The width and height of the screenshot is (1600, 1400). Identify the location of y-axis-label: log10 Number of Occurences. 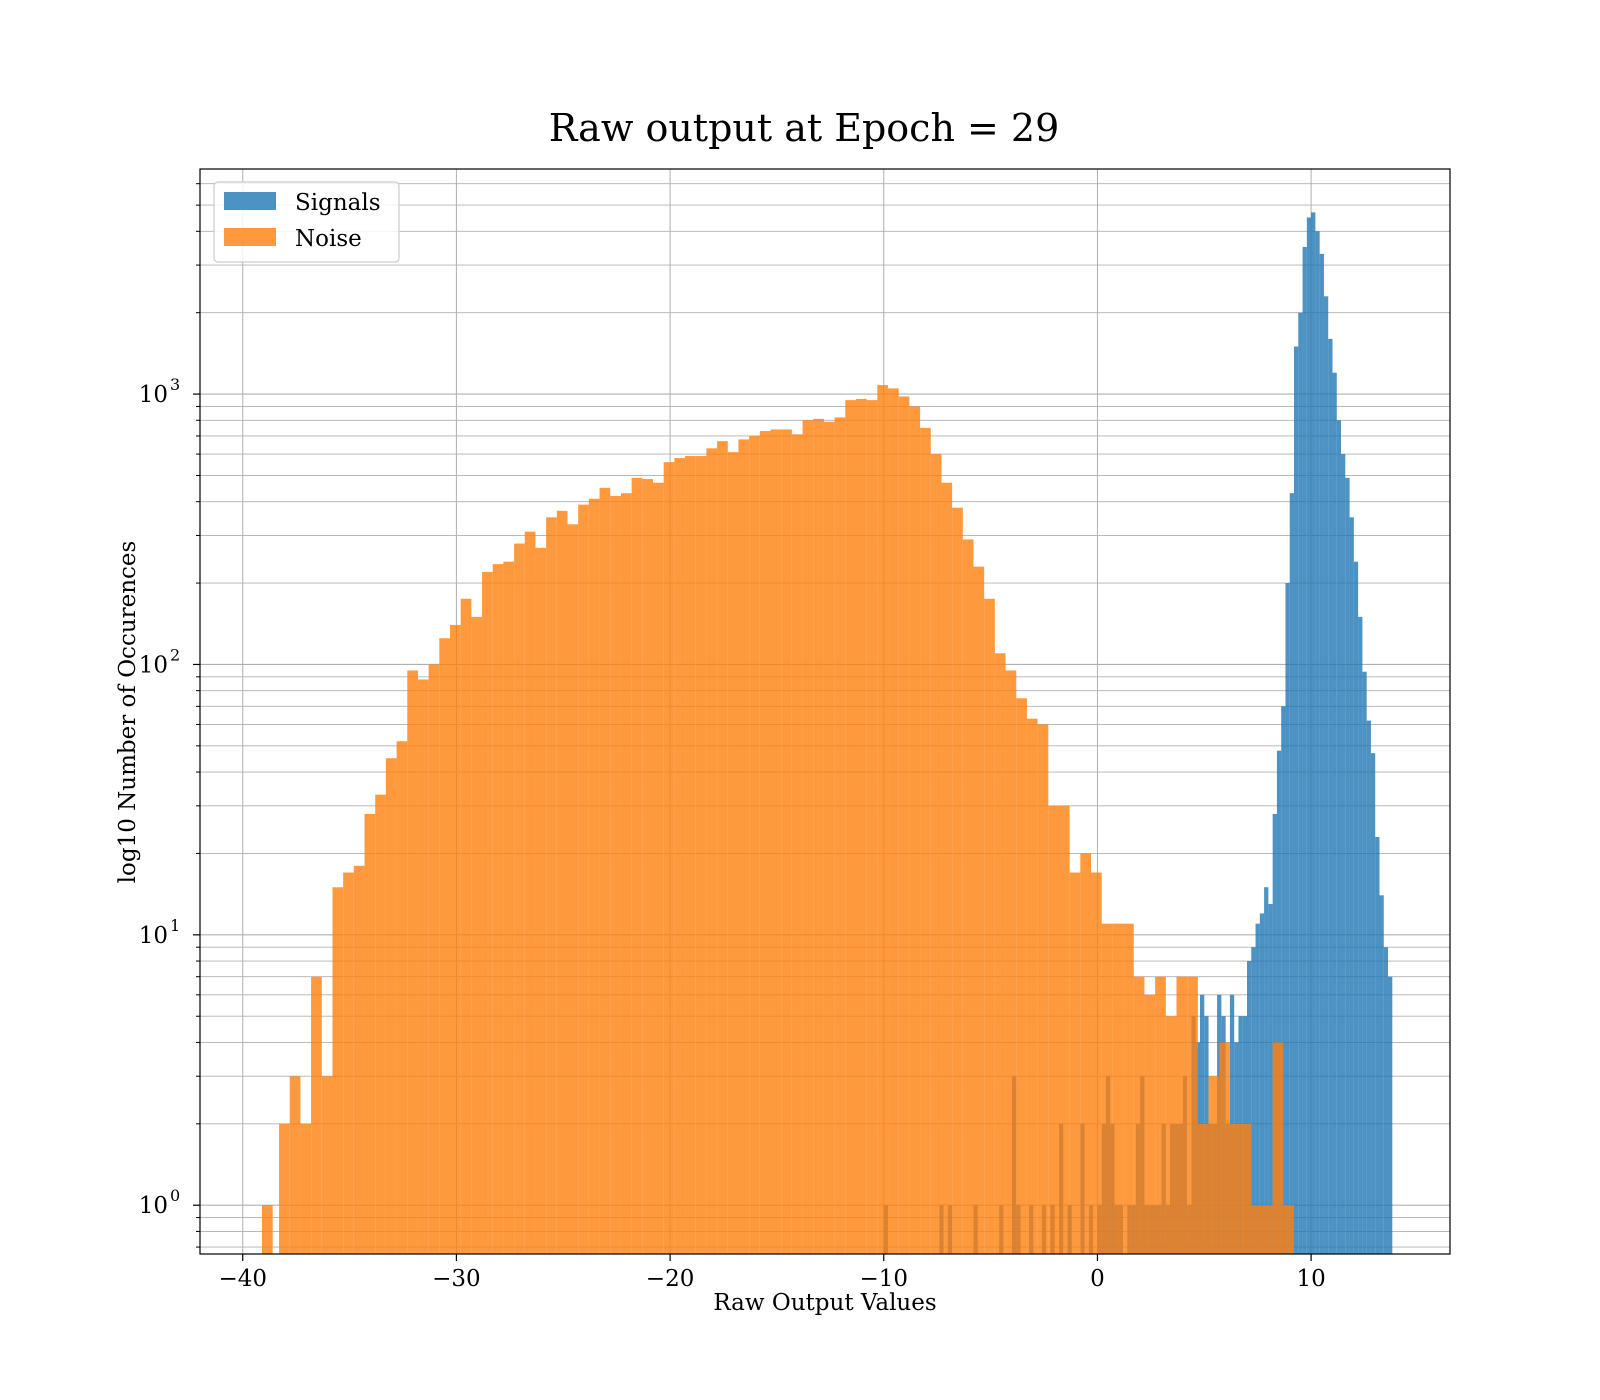
(128, 712).